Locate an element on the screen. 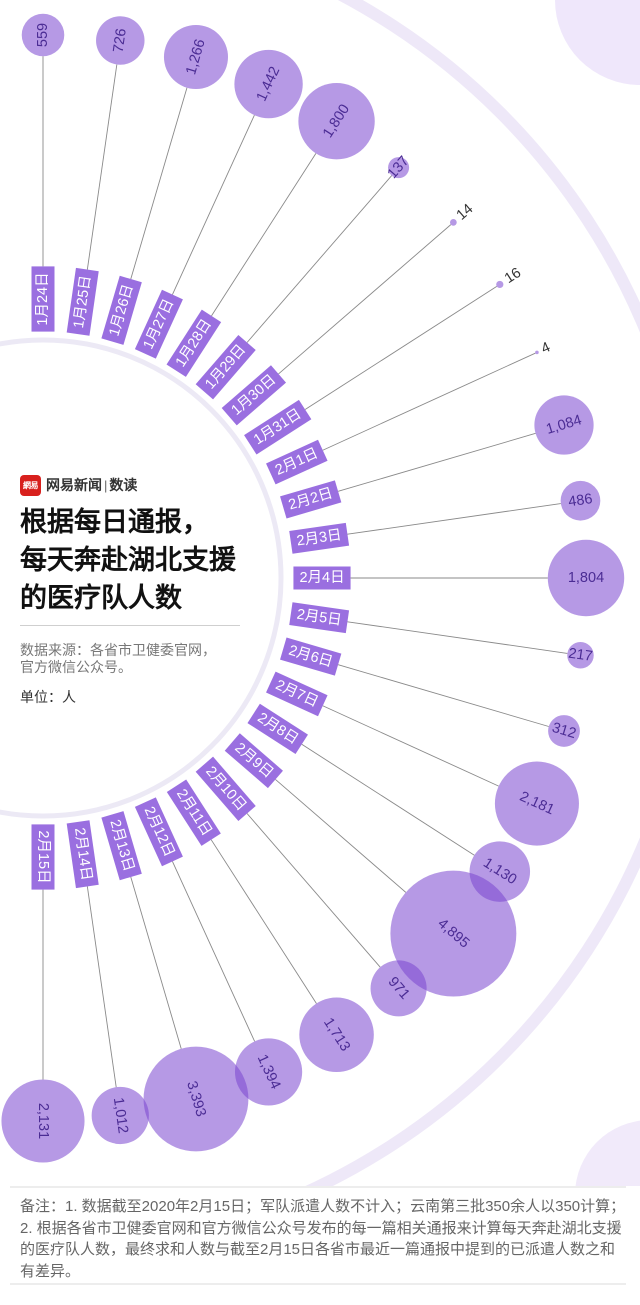 This screenshot has width=640, height=1305. date-label: 2月13日 is located at coordinates (121, 846).